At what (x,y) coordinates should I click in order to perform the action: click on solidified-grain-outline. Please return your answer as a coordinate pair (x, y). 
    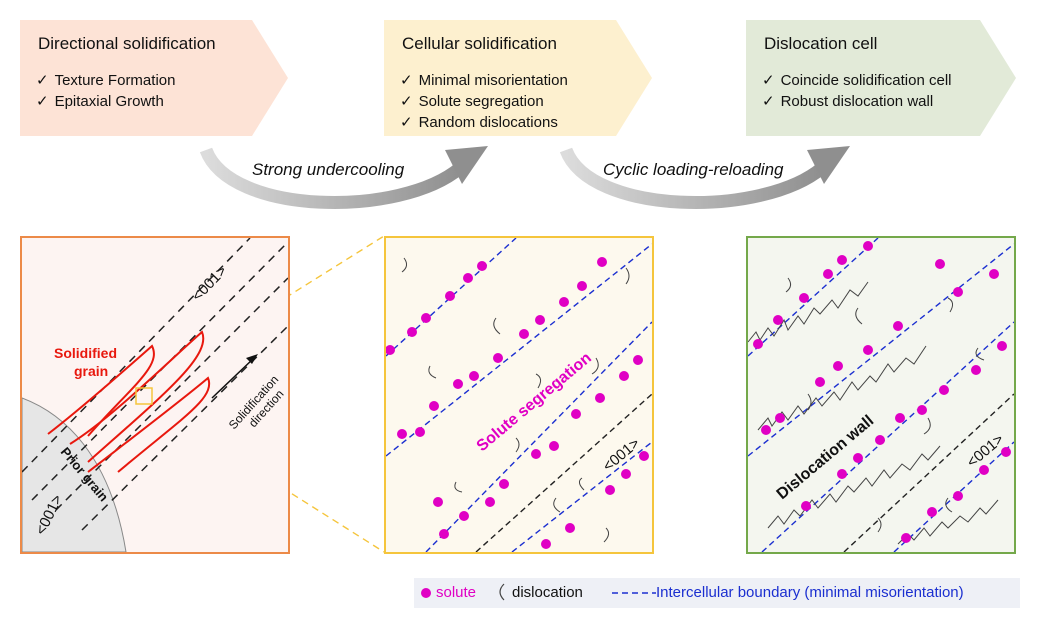
    Looking at the image, I should click on (129, 401).